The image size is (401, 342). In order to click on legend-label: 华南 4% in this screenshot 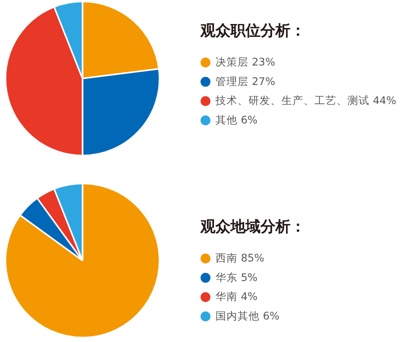, I will do `click(237, 297)`.